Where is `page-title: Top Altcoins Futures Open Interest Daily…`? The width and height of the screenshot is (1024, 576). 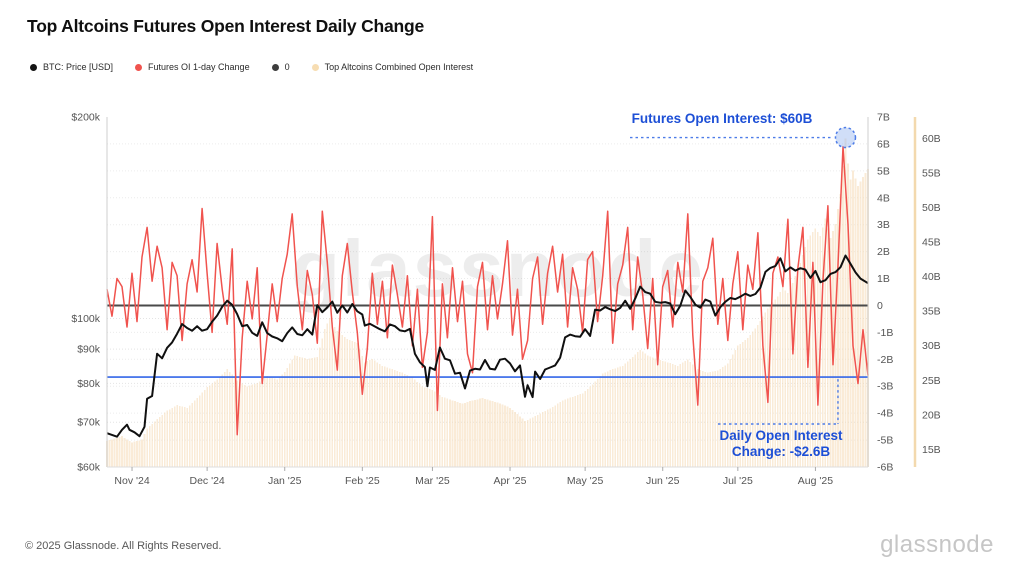
page-title: Top Altcoins Futures Open Interest Daily… is located at coordinates (226, 26).